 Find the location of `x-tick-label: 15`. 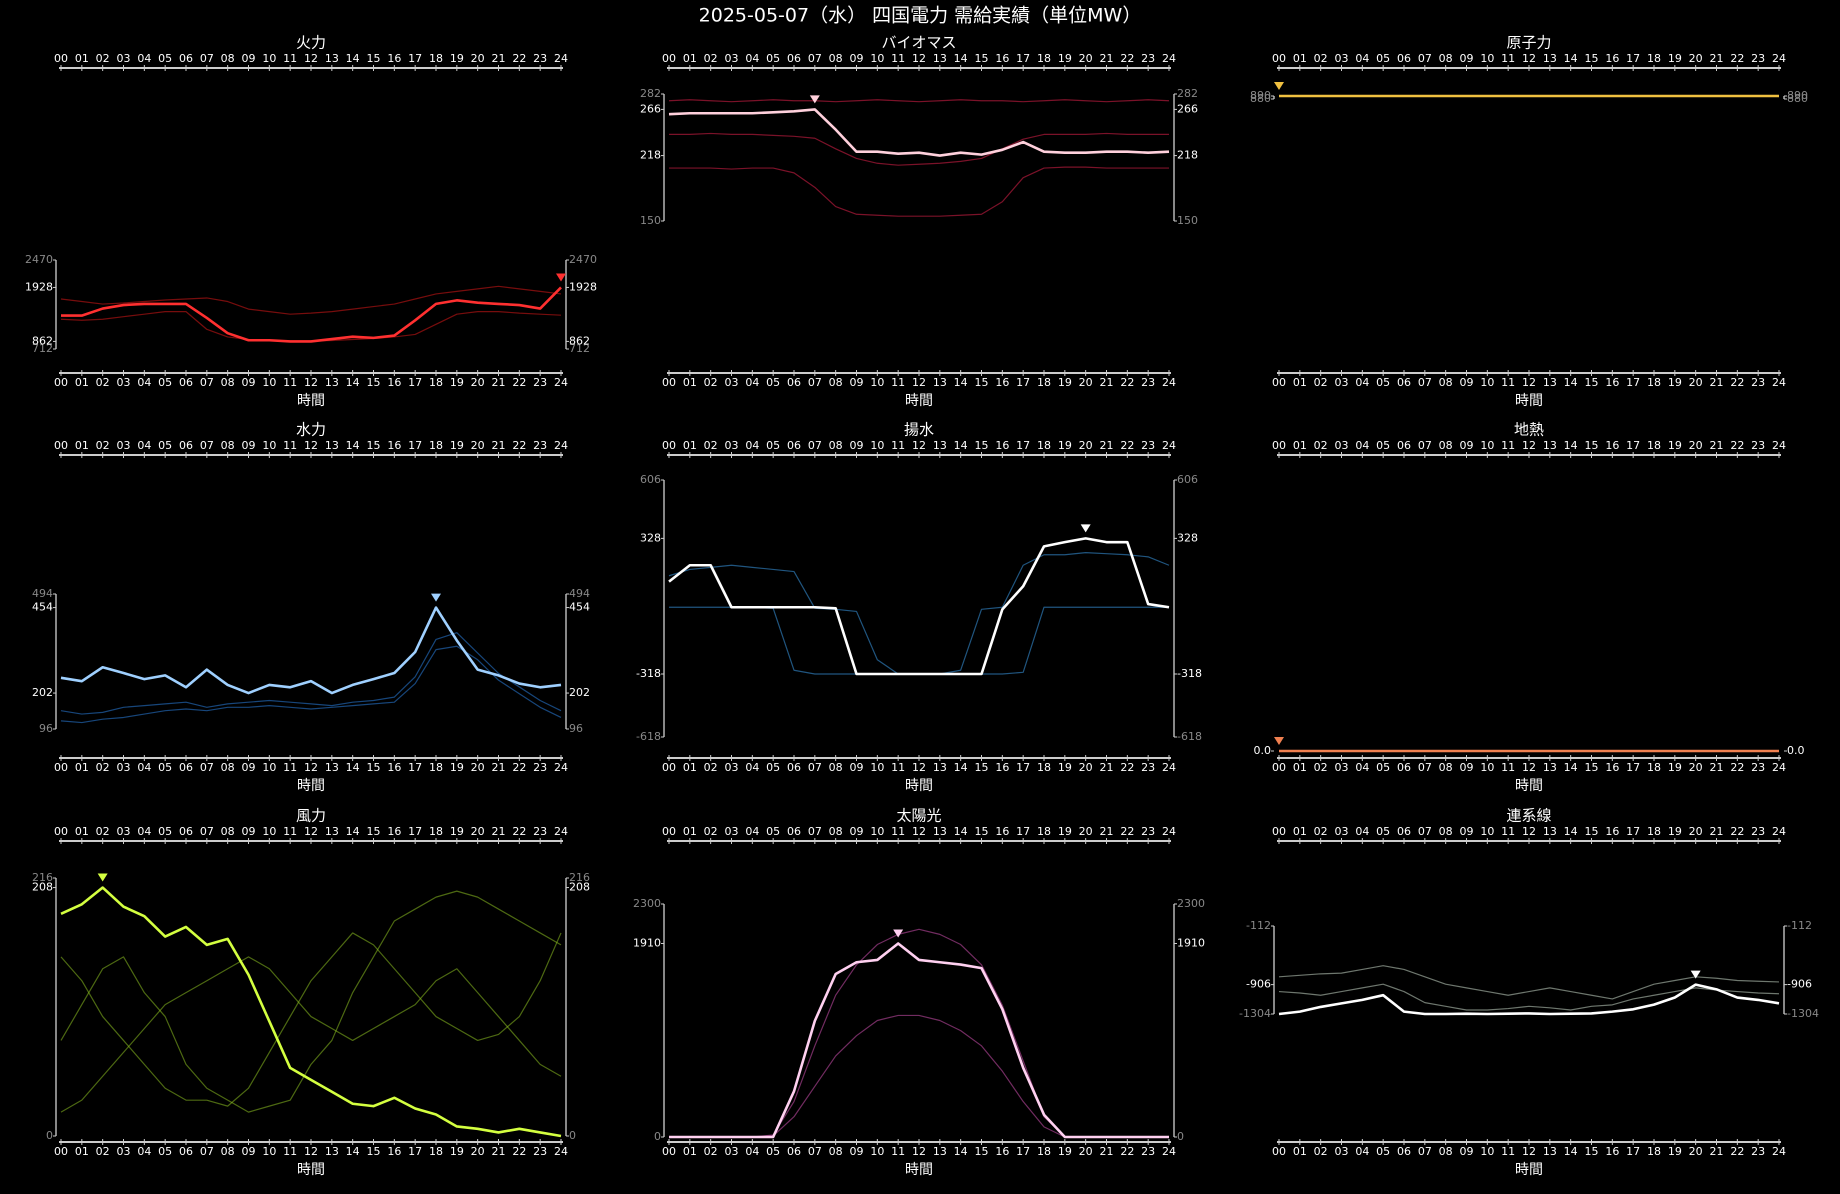

x-tick-label: 15 is located at coordinates (1592, 1151).